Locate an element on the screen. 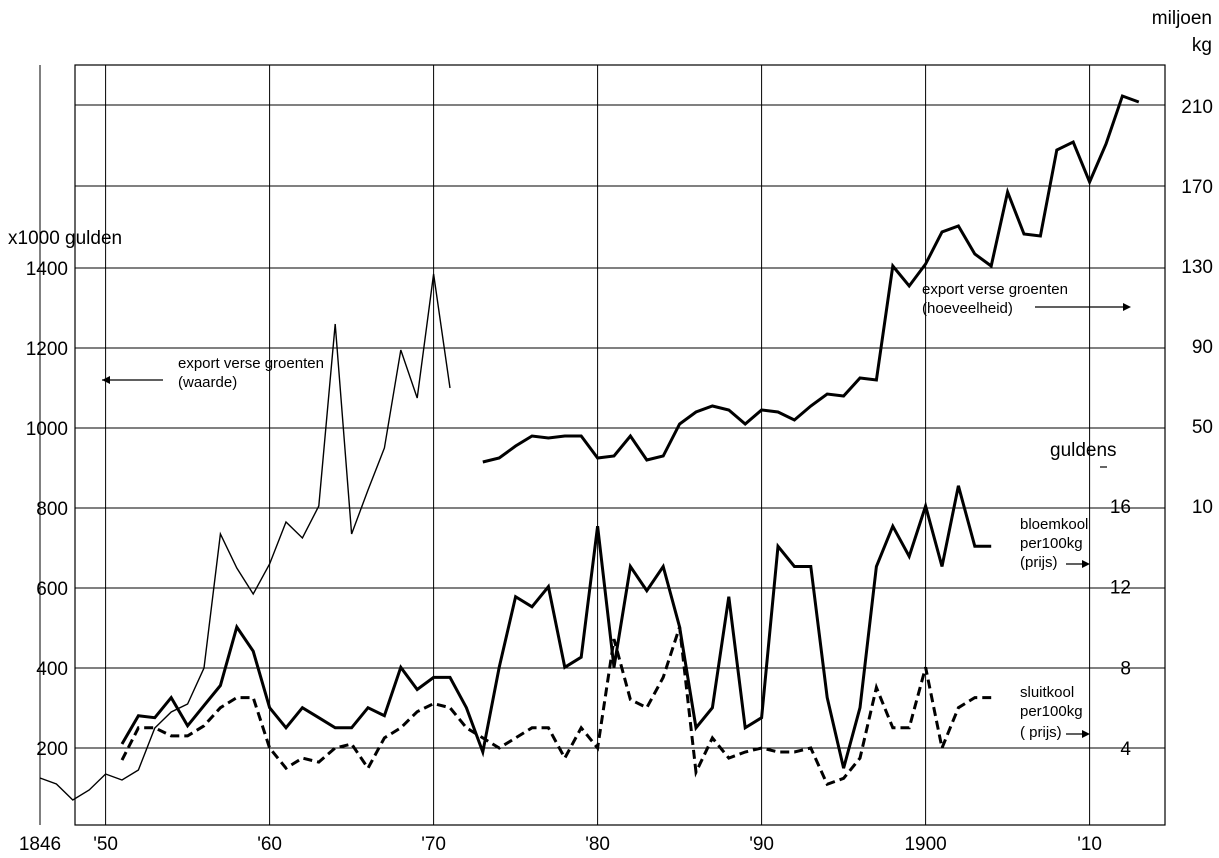  x-tick-label: '80 is located at coordinates (597, 844).